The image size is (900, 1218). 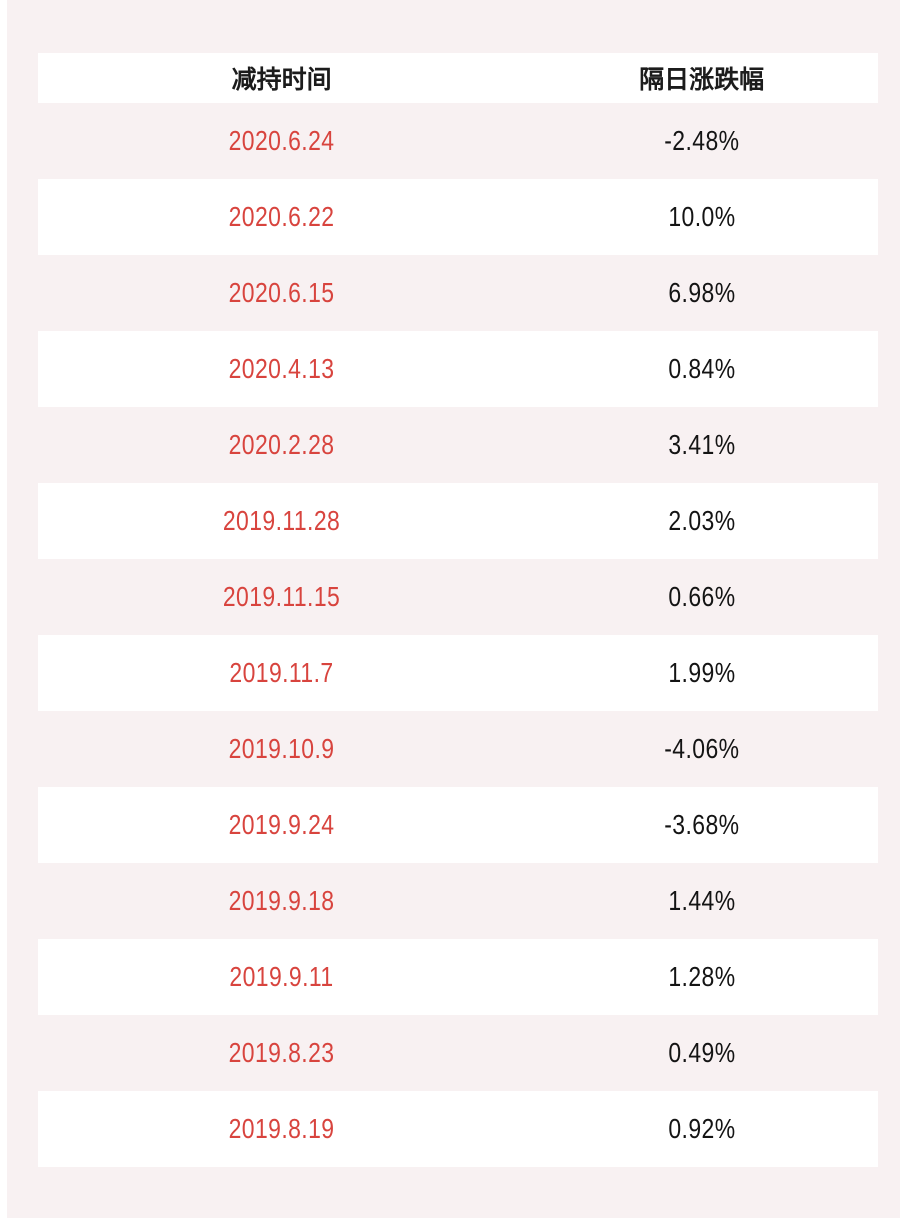 I want to click on reduction-date-value: 2020.4.13, so click(x=281, y=368).